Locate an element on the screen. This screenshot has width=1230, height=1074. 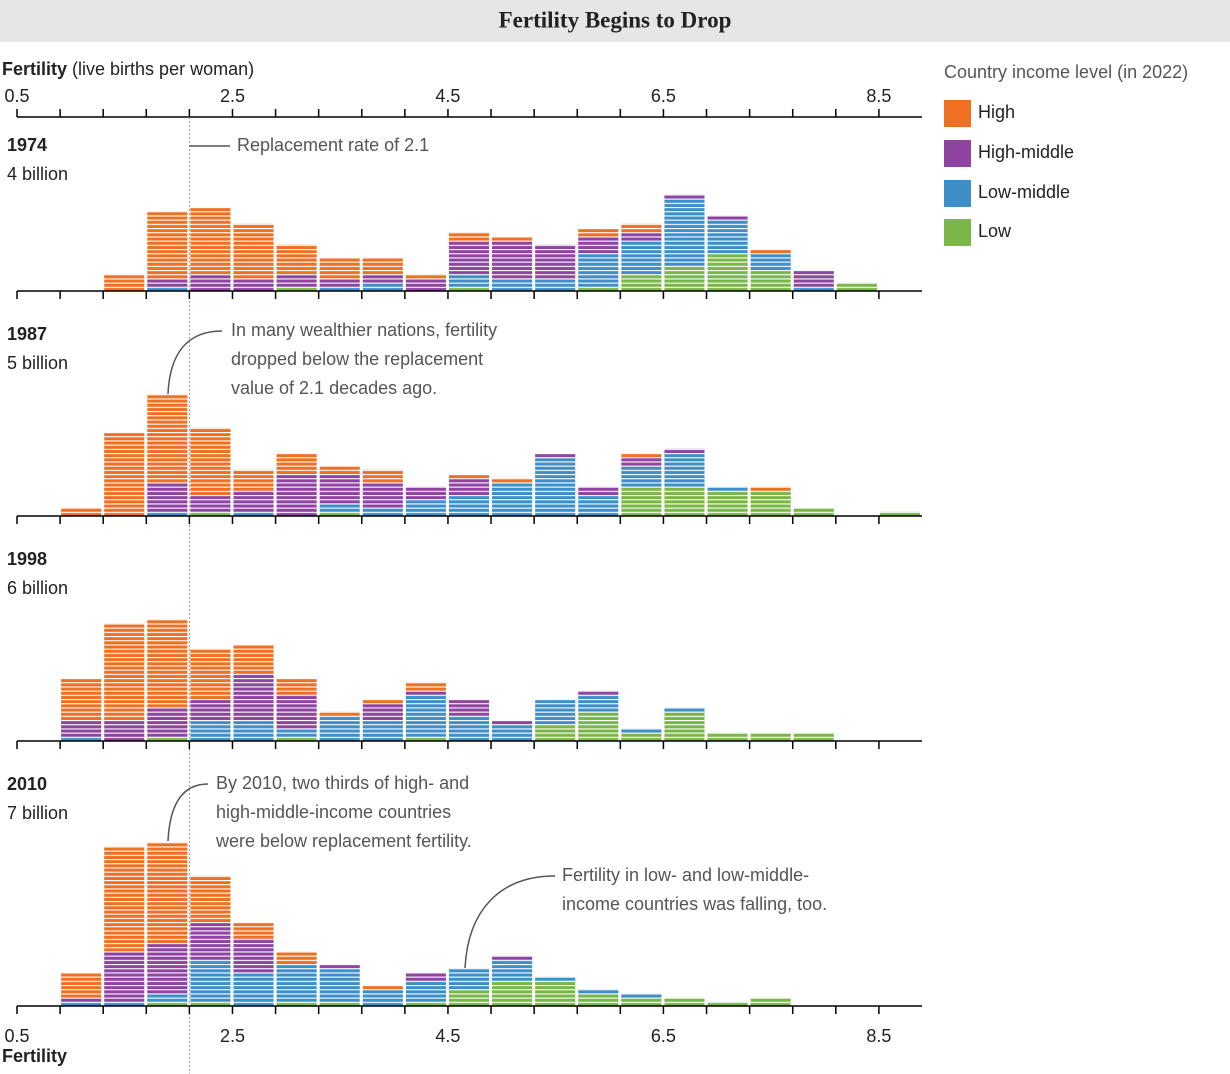
axis-label-main: Fertility is located at coordinates (34, 69).